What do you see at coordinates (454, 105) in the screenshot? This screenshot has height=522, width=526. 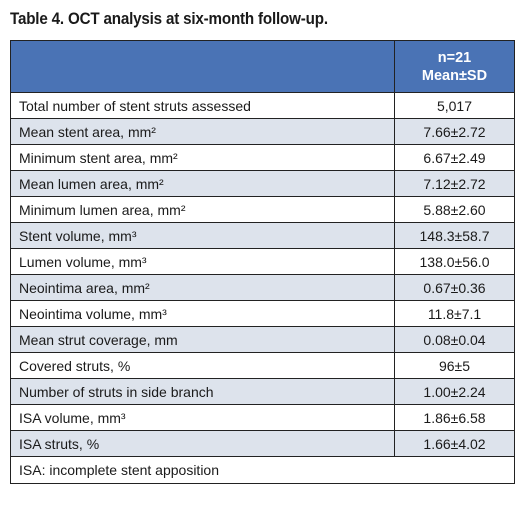 I see `row-value: 5,017` at bounding box center [454, 105].